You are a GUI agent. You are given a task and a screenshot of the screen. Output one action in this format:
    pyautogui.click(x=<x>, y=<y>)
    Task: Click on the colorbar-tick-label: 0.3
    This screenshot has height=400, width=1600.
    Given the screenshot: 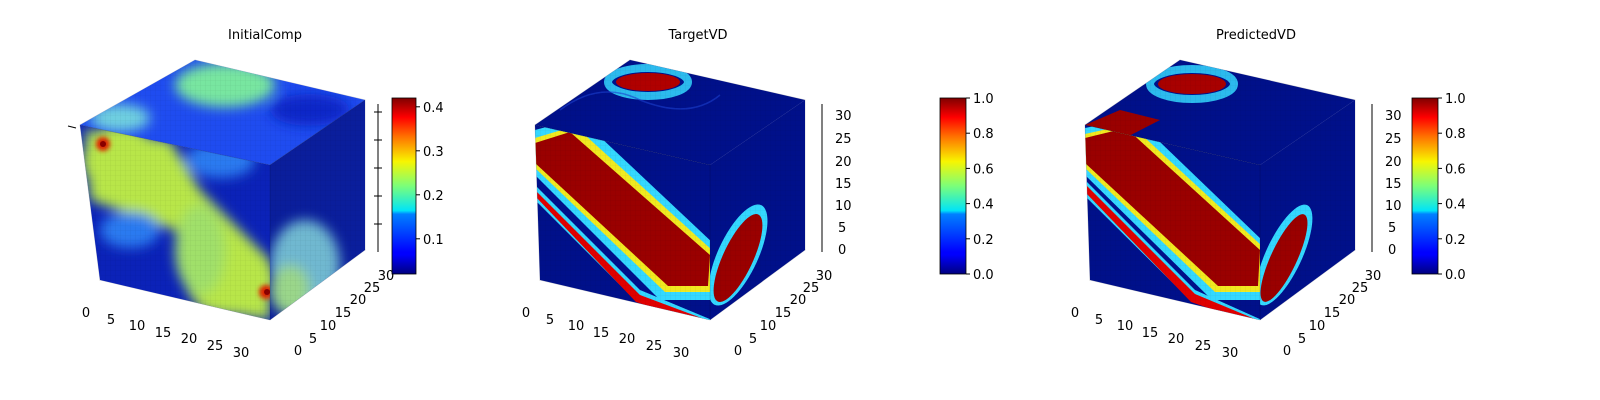 What is the action you would take?
    pyautogui.click(x=433, y=152)
    